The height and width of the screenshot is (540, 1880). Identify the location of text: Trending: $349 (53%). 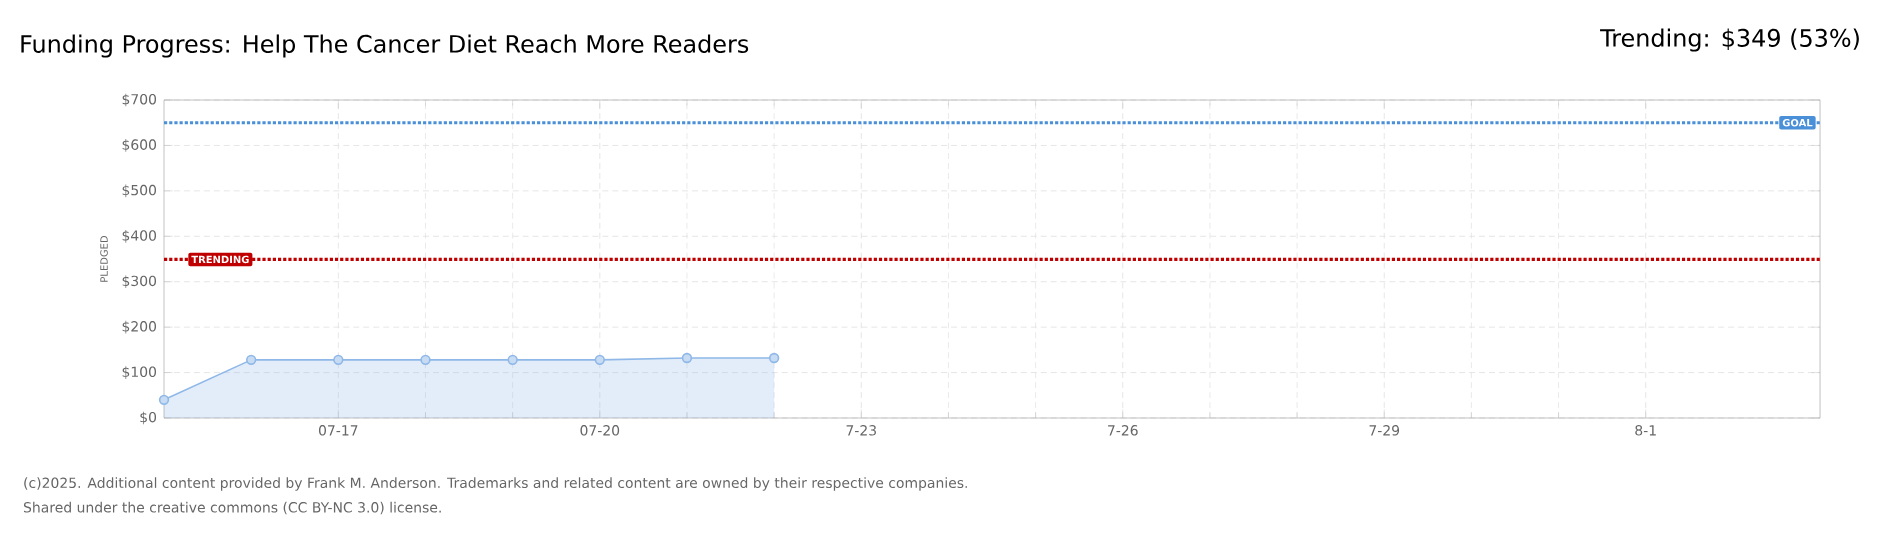
(1729, 40).